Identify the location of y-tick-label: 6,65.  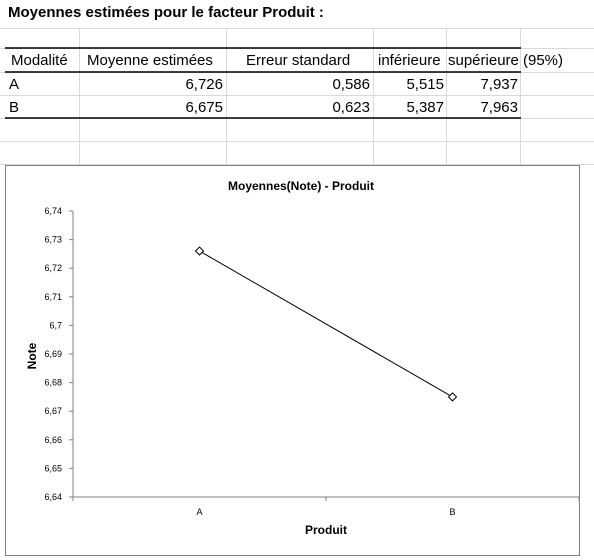
(53, 468).